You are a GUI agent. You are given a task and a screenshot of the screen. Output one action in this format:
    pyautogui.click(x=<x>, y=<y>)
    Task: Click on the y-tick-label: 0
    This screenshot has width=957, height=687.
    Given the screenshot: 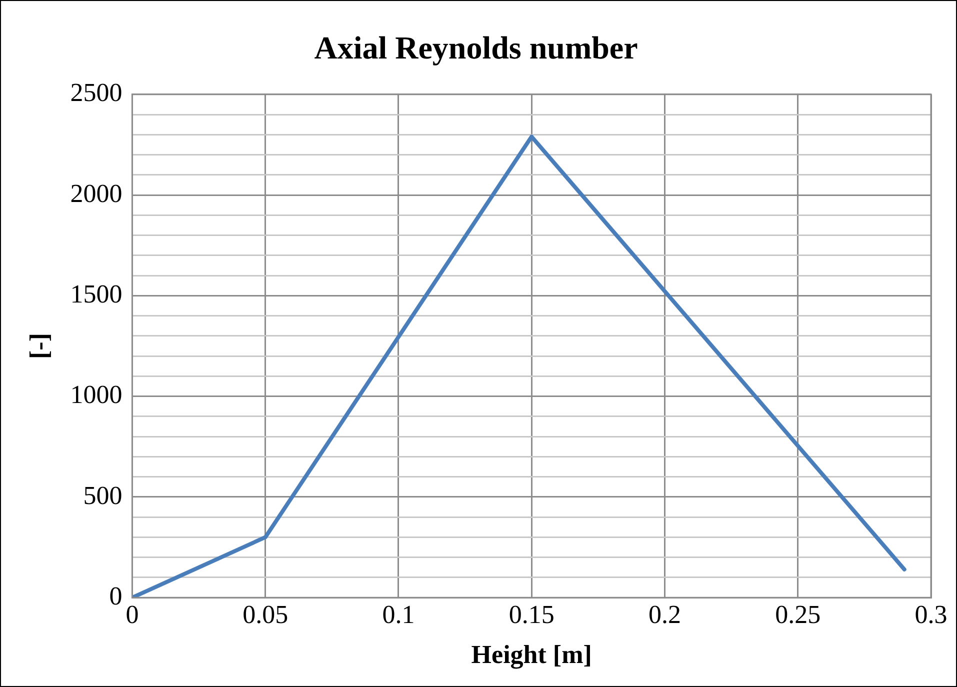 What is the action you would take?
    pyautogui.click(x=115, y=595)
    